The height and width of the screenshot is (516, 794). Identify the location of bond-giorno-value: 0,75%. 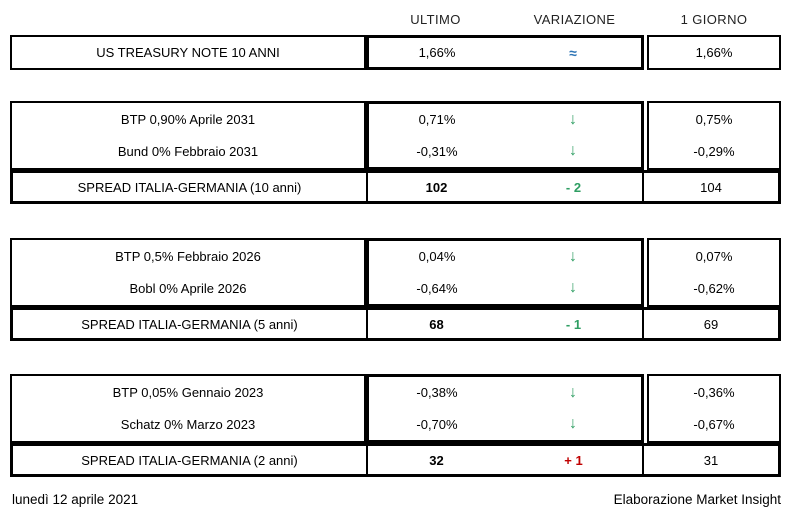
(714, 119).